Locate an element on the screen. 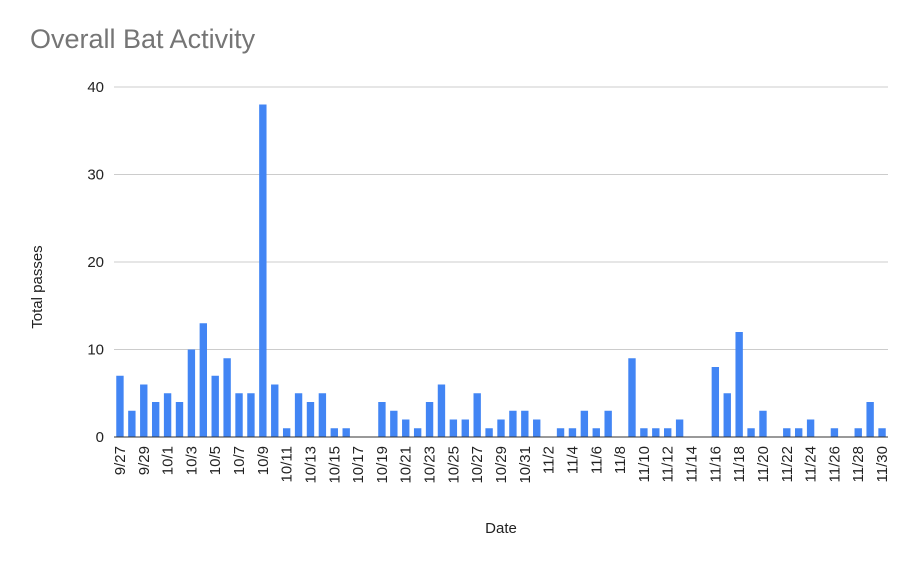  x-tick-label: 10/3 is located at coordinates (191, 460).